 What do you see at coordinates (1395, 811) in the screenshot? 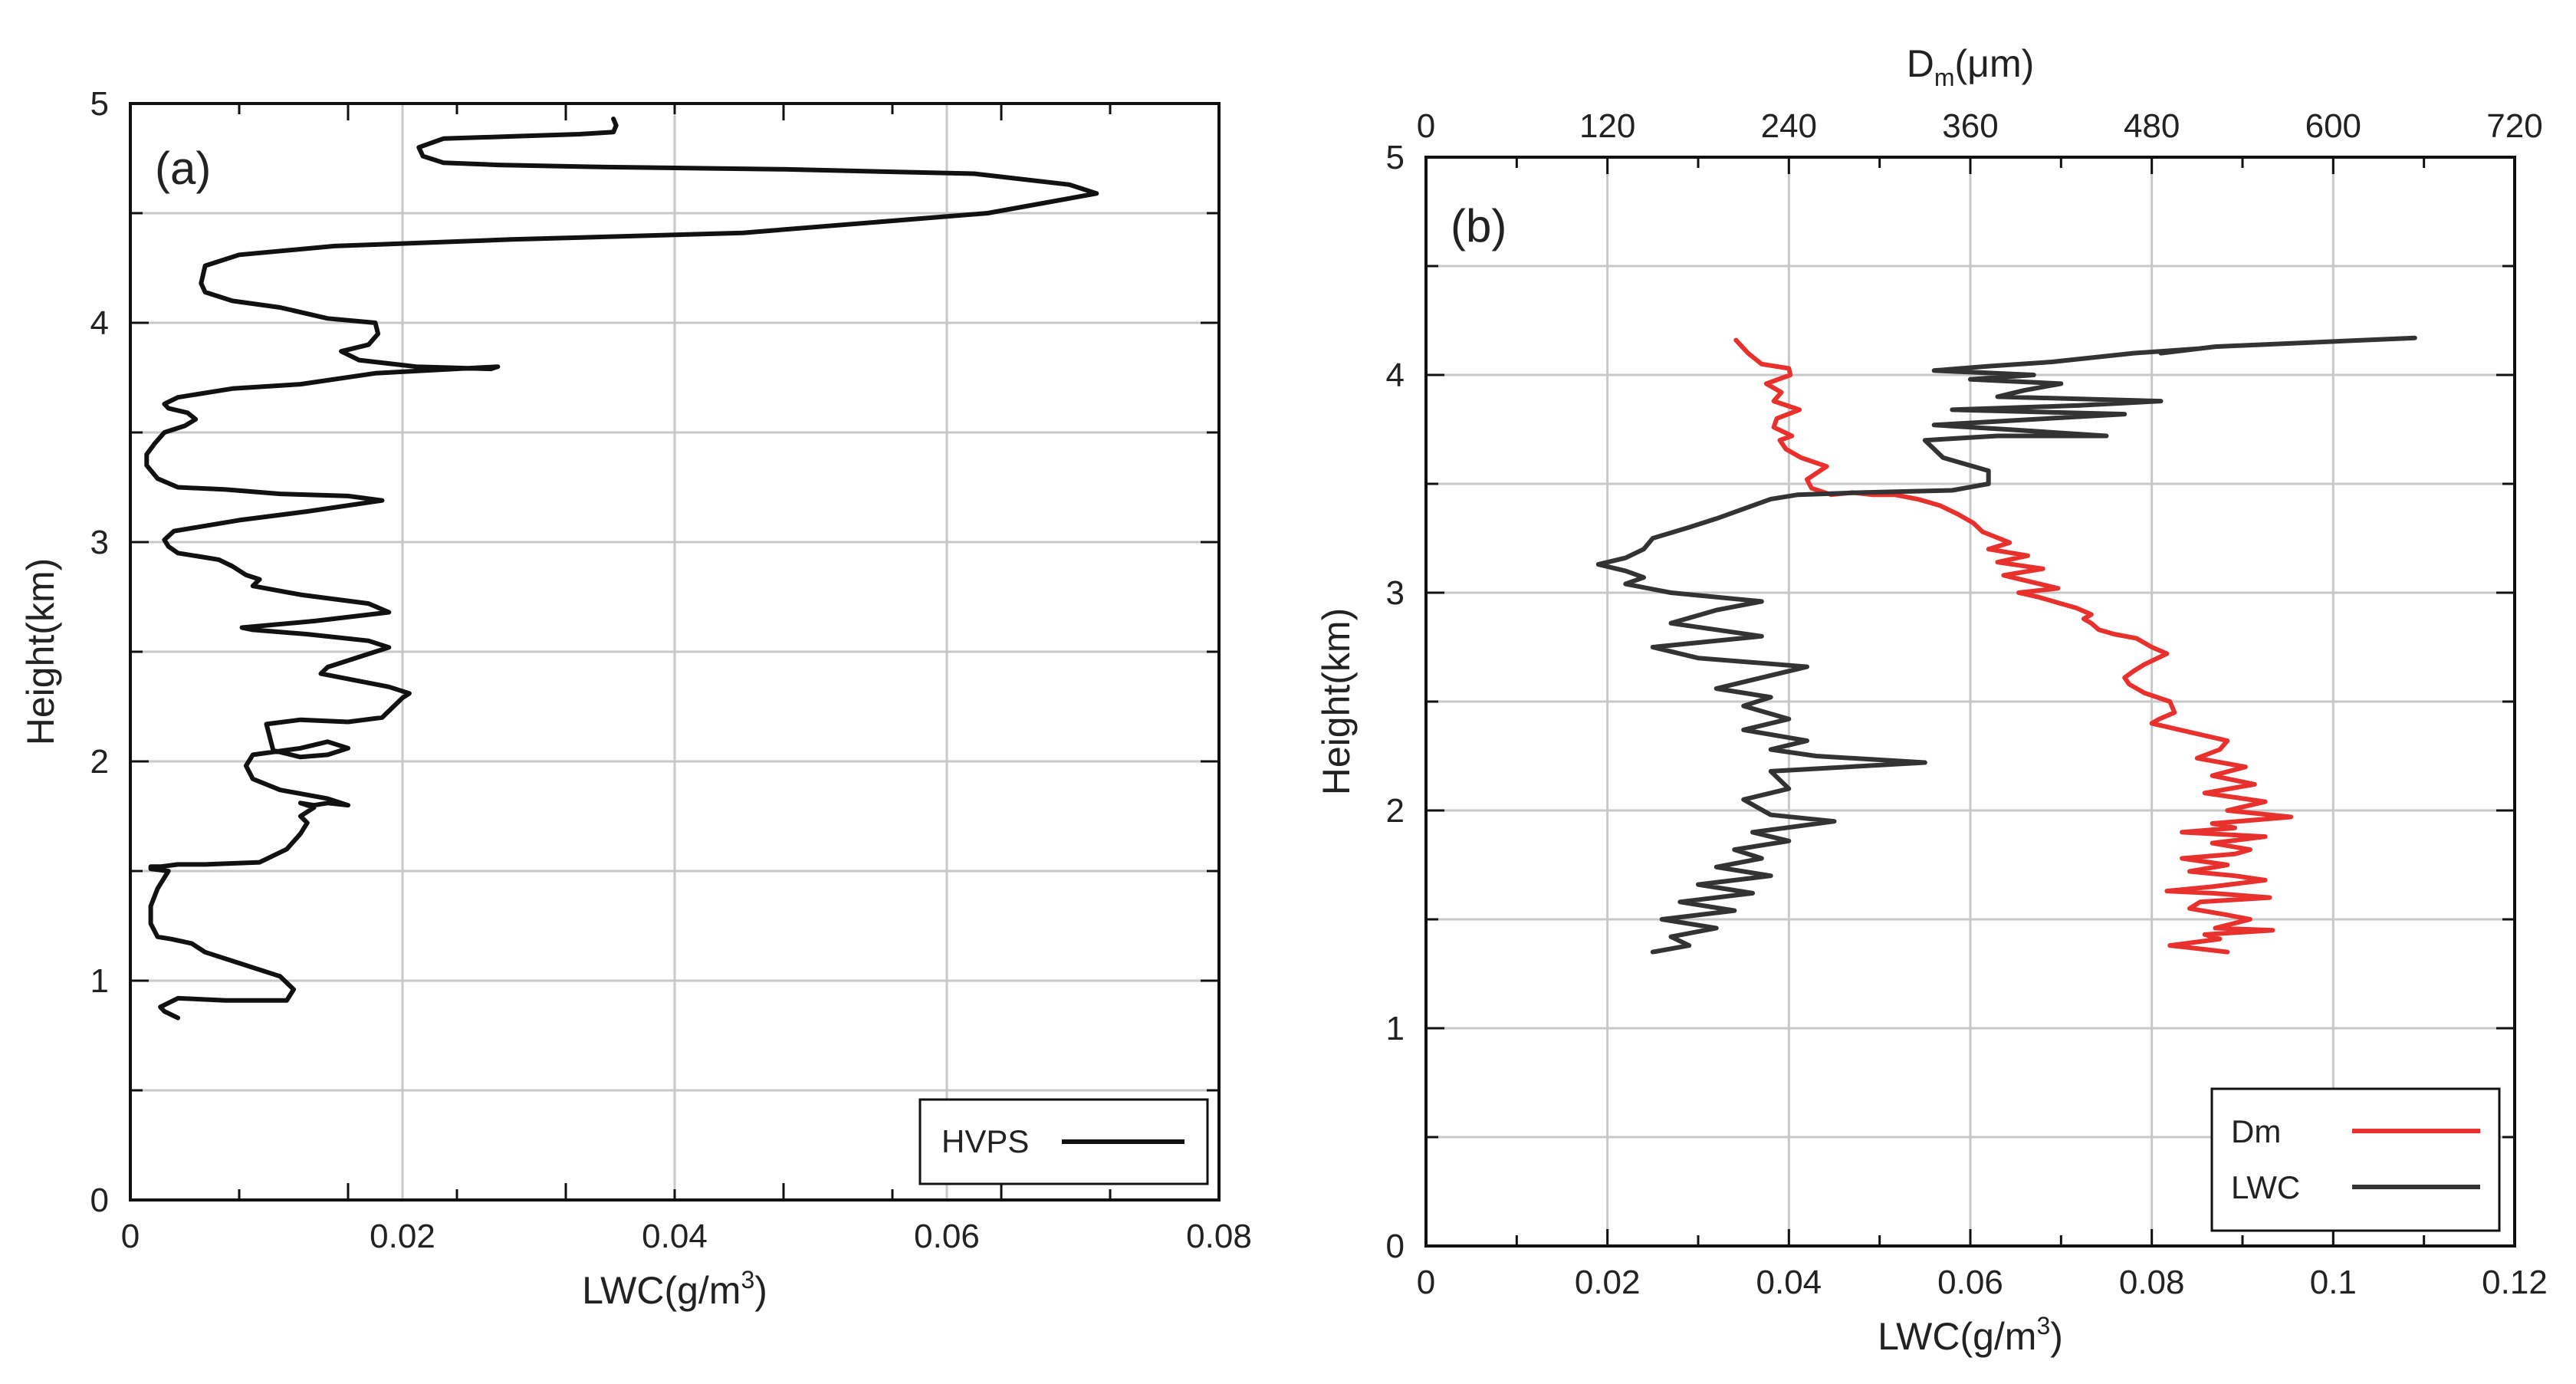
I see `panel-b-y-tick-label: 2` at bounding box center [1395, 811].